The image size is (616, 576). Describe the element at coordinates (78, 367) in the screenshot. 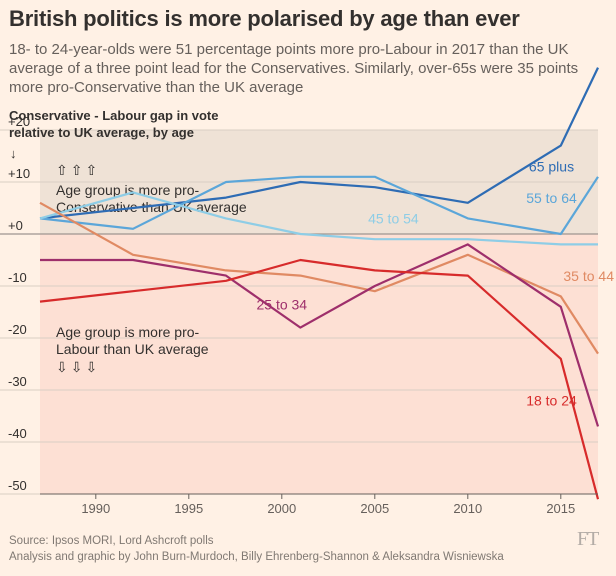

I see `down-arrows-icon: ⇩⇩⇩` at that location.